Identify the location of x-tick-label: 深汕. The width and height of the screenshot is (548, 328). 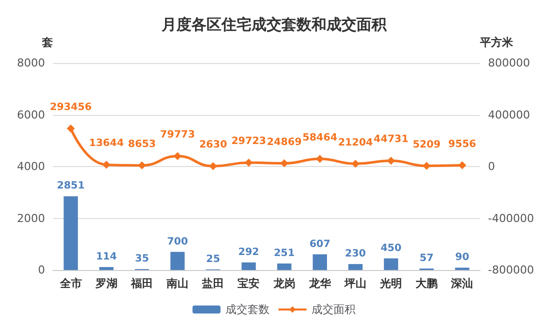
(462, 283).